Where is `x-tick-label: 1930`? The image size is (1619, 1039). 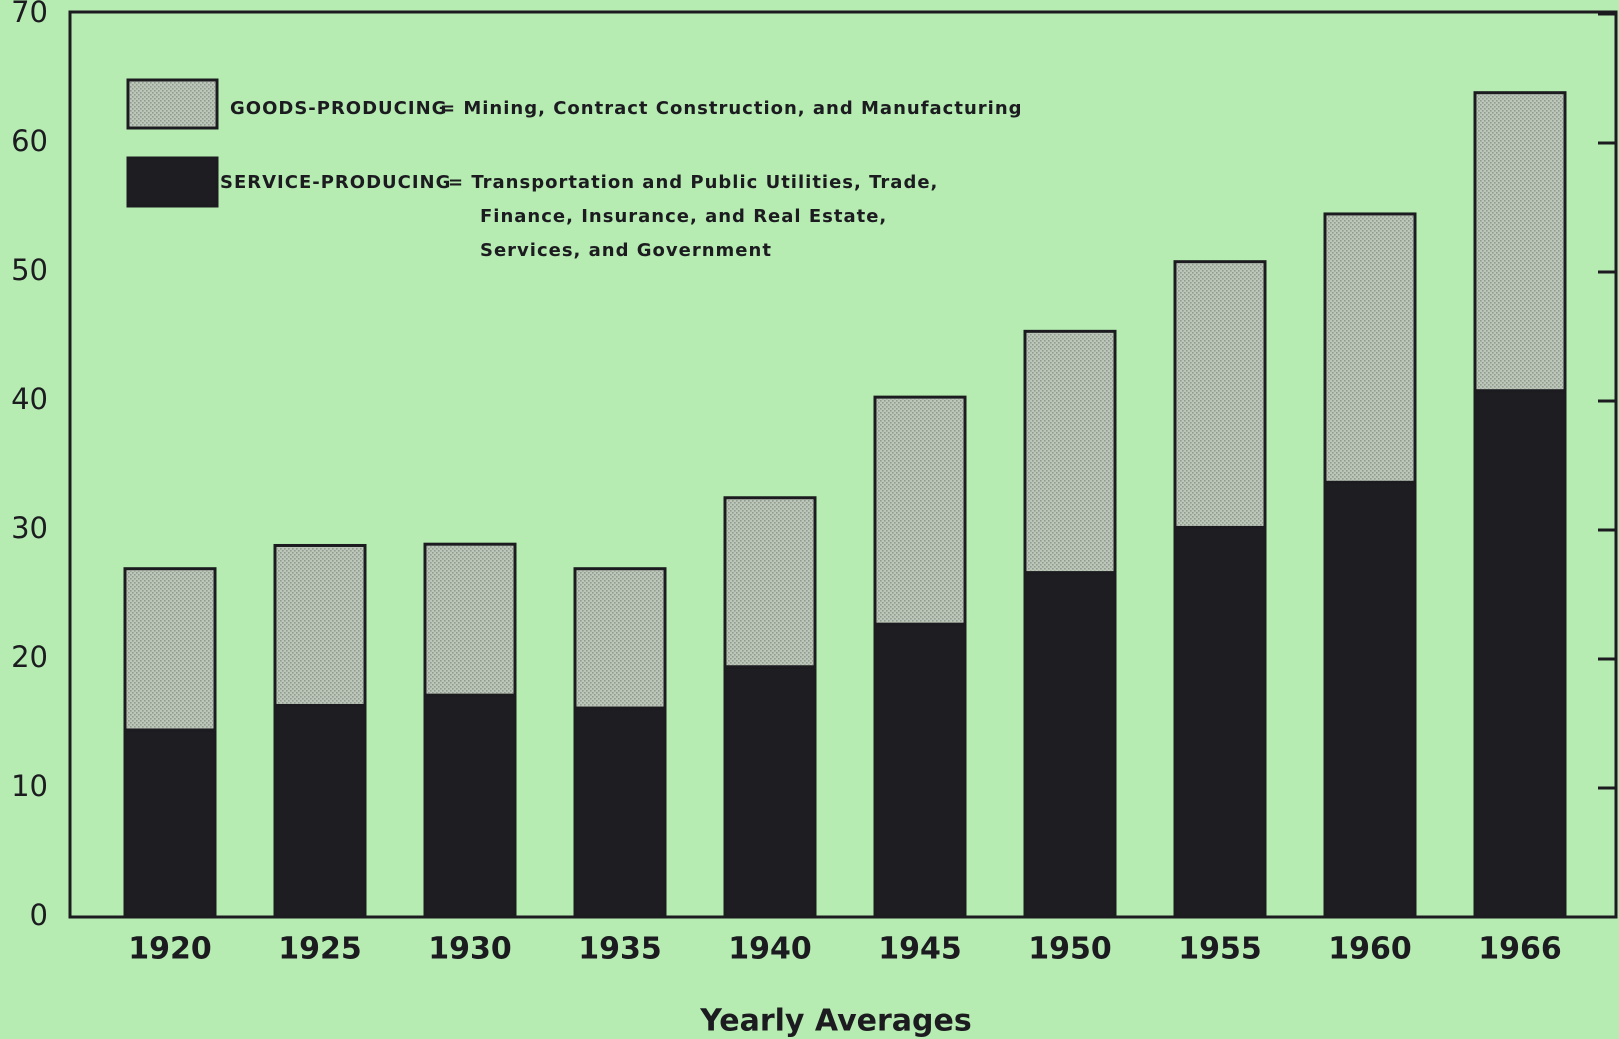
x-tick-label: 1930 is located at coordinates (470, 949).